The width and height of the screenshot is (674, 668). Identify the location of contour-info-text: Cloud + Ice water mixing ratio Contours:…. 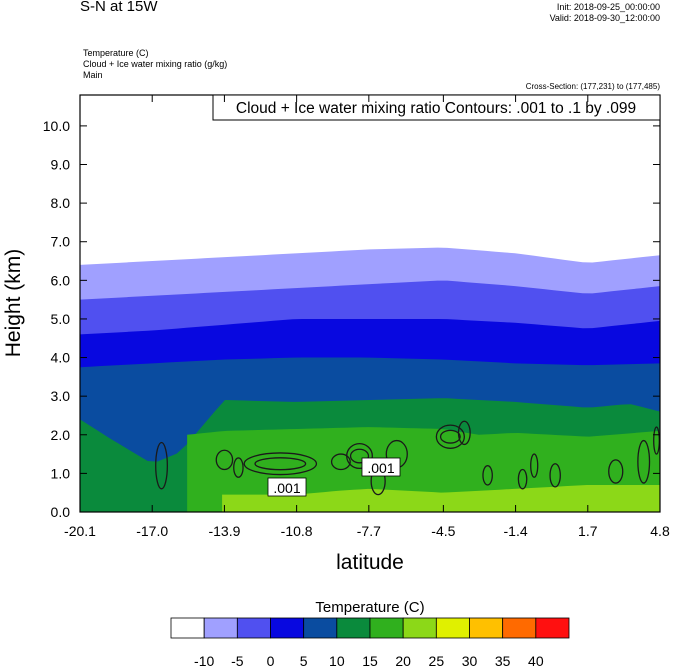
(436, 108).